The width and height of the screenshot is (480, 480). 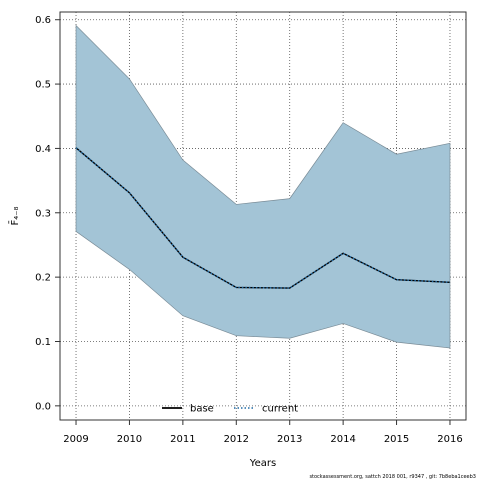 What do you see at coordinates (43, 85) in the screenshot?
I see `y-tick-label: 0.5` at bounding box center [43, 85].